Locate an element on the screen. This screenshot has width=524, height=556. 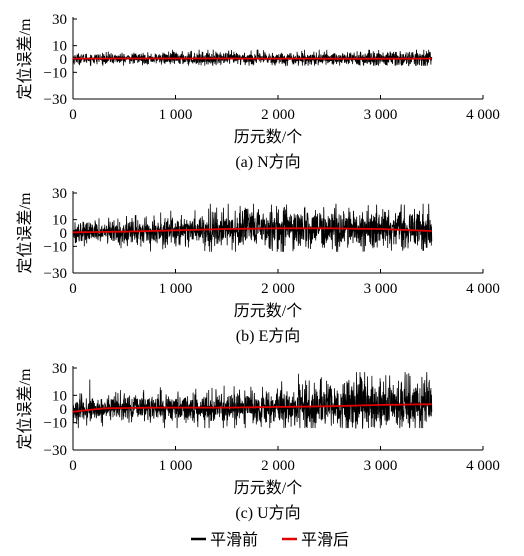
legend-label-before: 平滑前 is located at coordinates (234, 540).